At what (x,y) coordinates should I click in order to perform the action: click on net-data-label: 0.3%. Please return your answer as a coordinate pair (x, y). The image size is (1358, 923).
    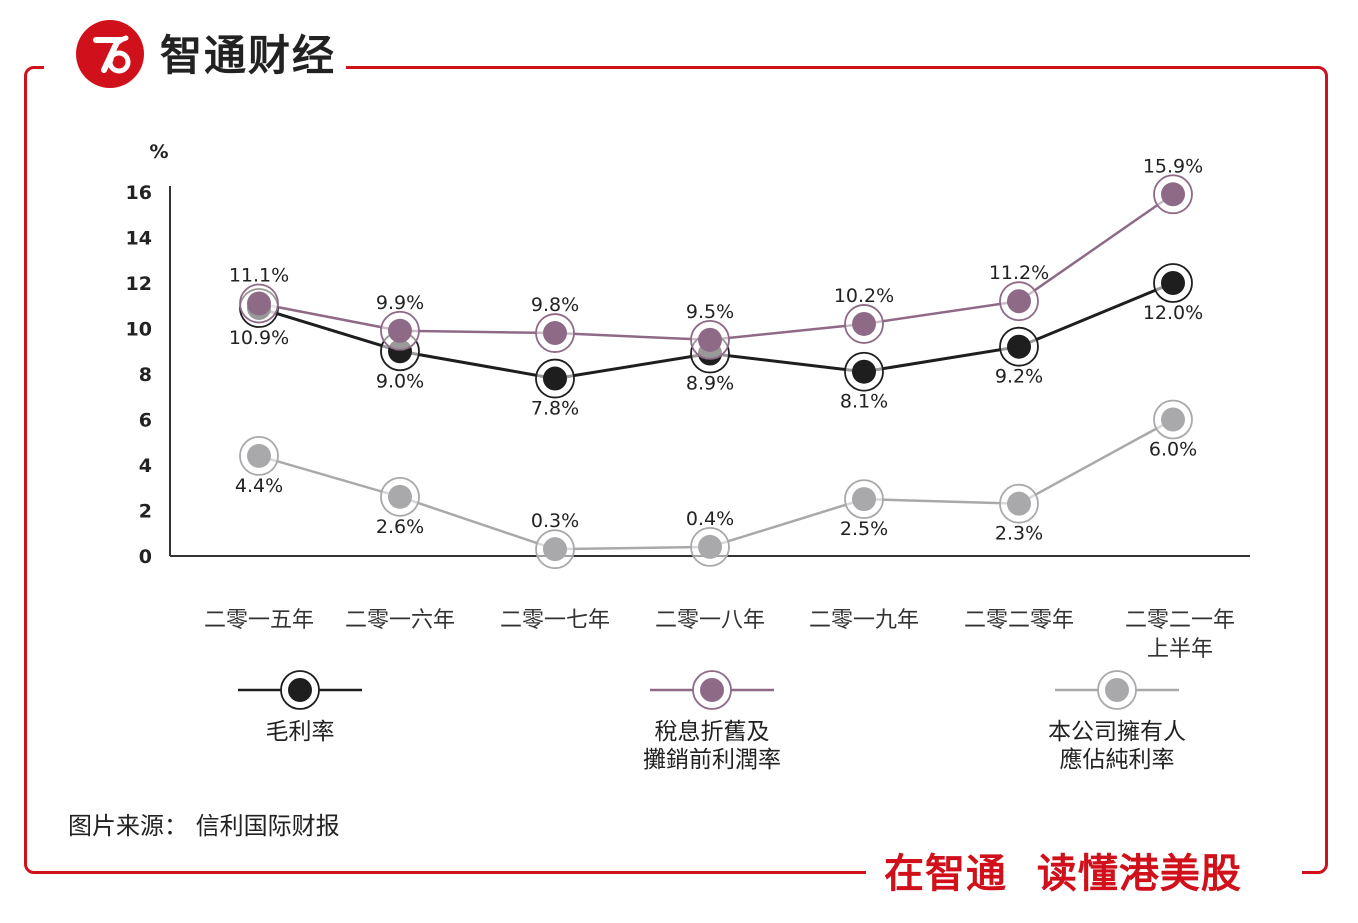
    Looking at the image, I should click on (555, 521).